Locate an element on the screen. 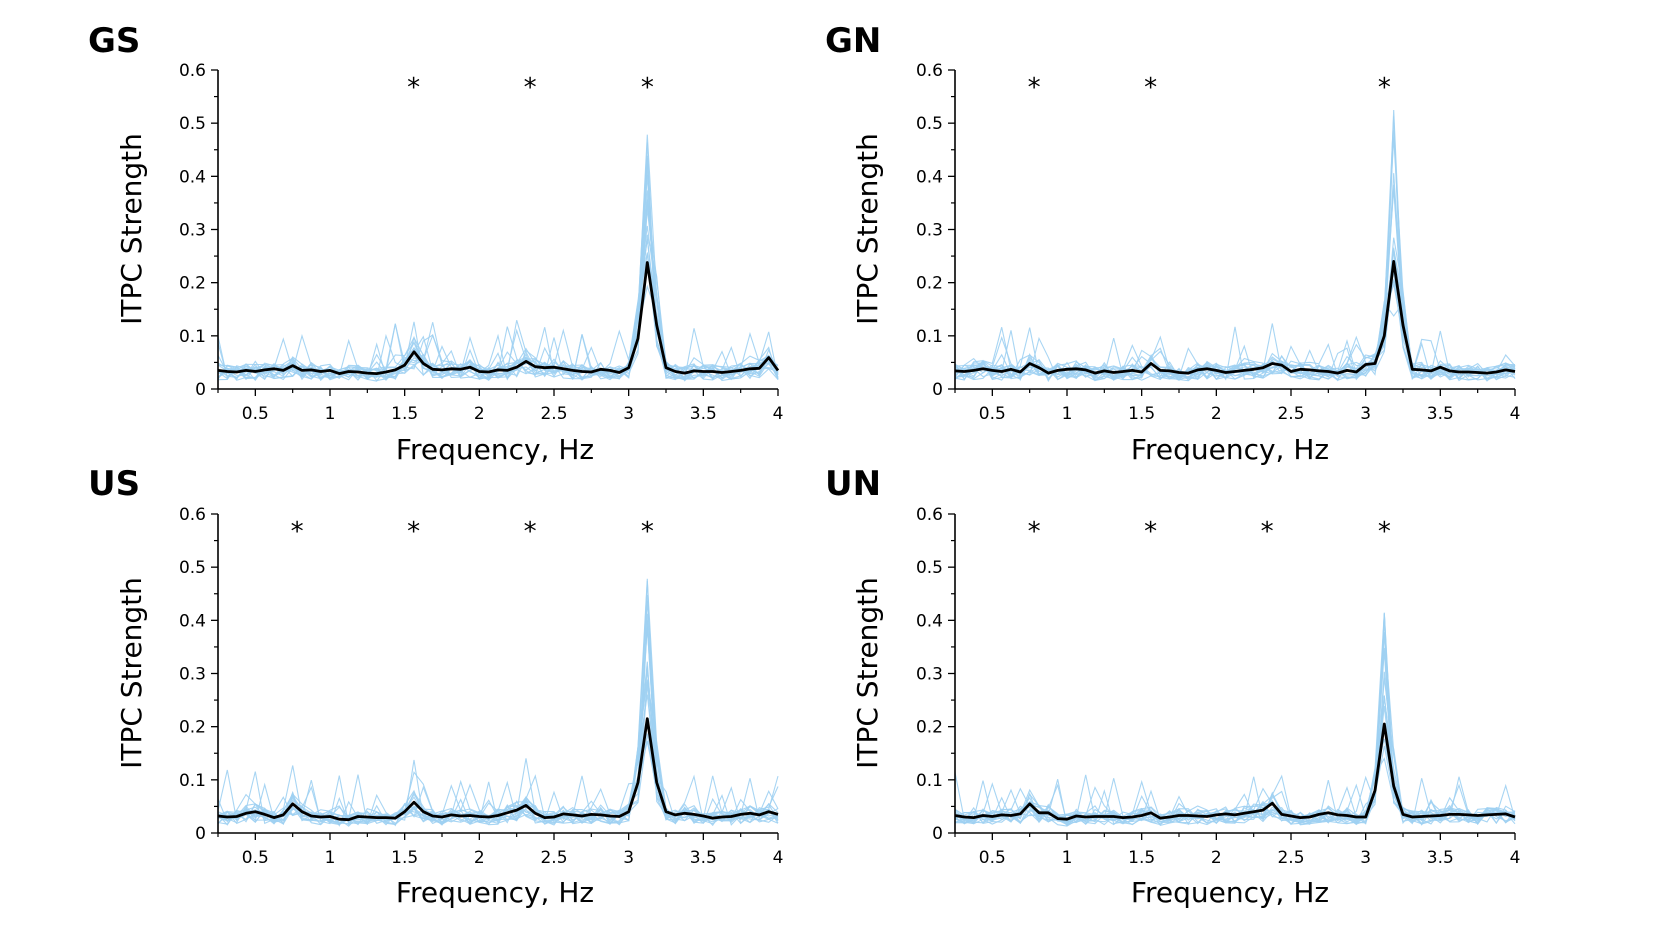 The height and width of the screenshot is (927, 1656). individual-traces is located at coordinates (1235, 246).